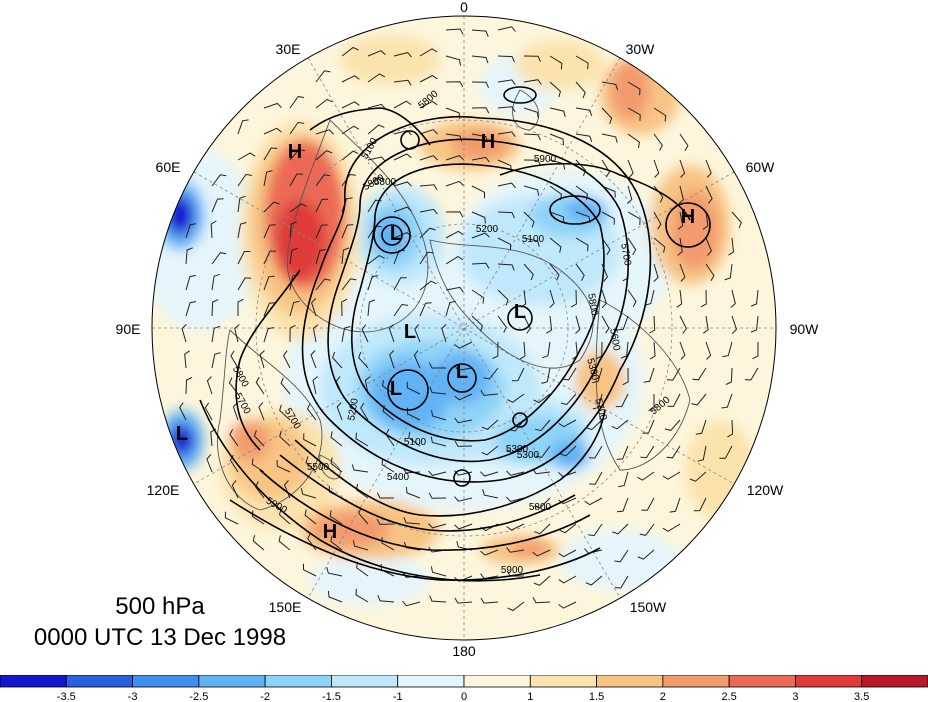  Describe the element at coordinates (168, 167) in the screenshot. I see `lon-label-60e: 60E` at that location.